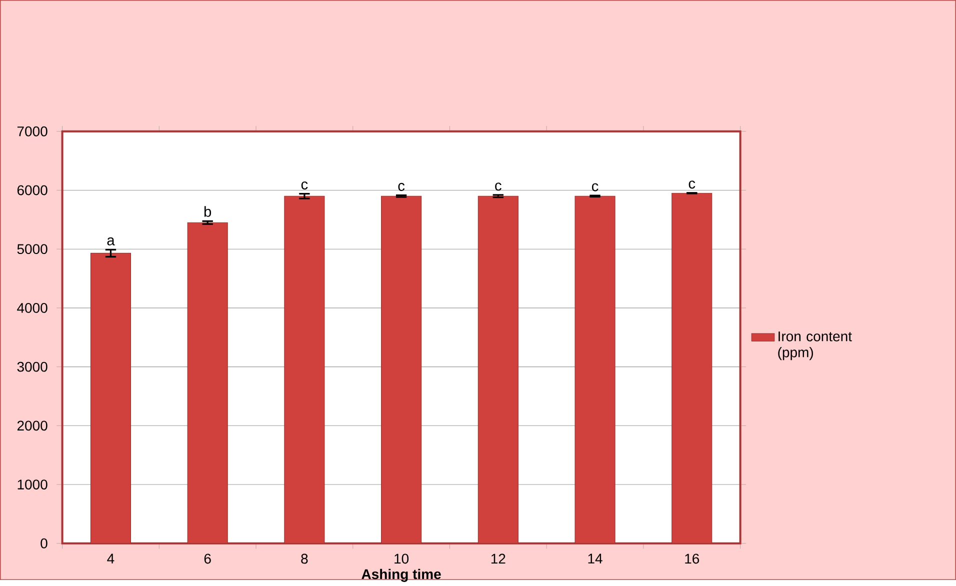  What do you see at coordinates (304, 559) in the screenshot?
I see `x-tick-label: 8` at bounding box center [304, 559].